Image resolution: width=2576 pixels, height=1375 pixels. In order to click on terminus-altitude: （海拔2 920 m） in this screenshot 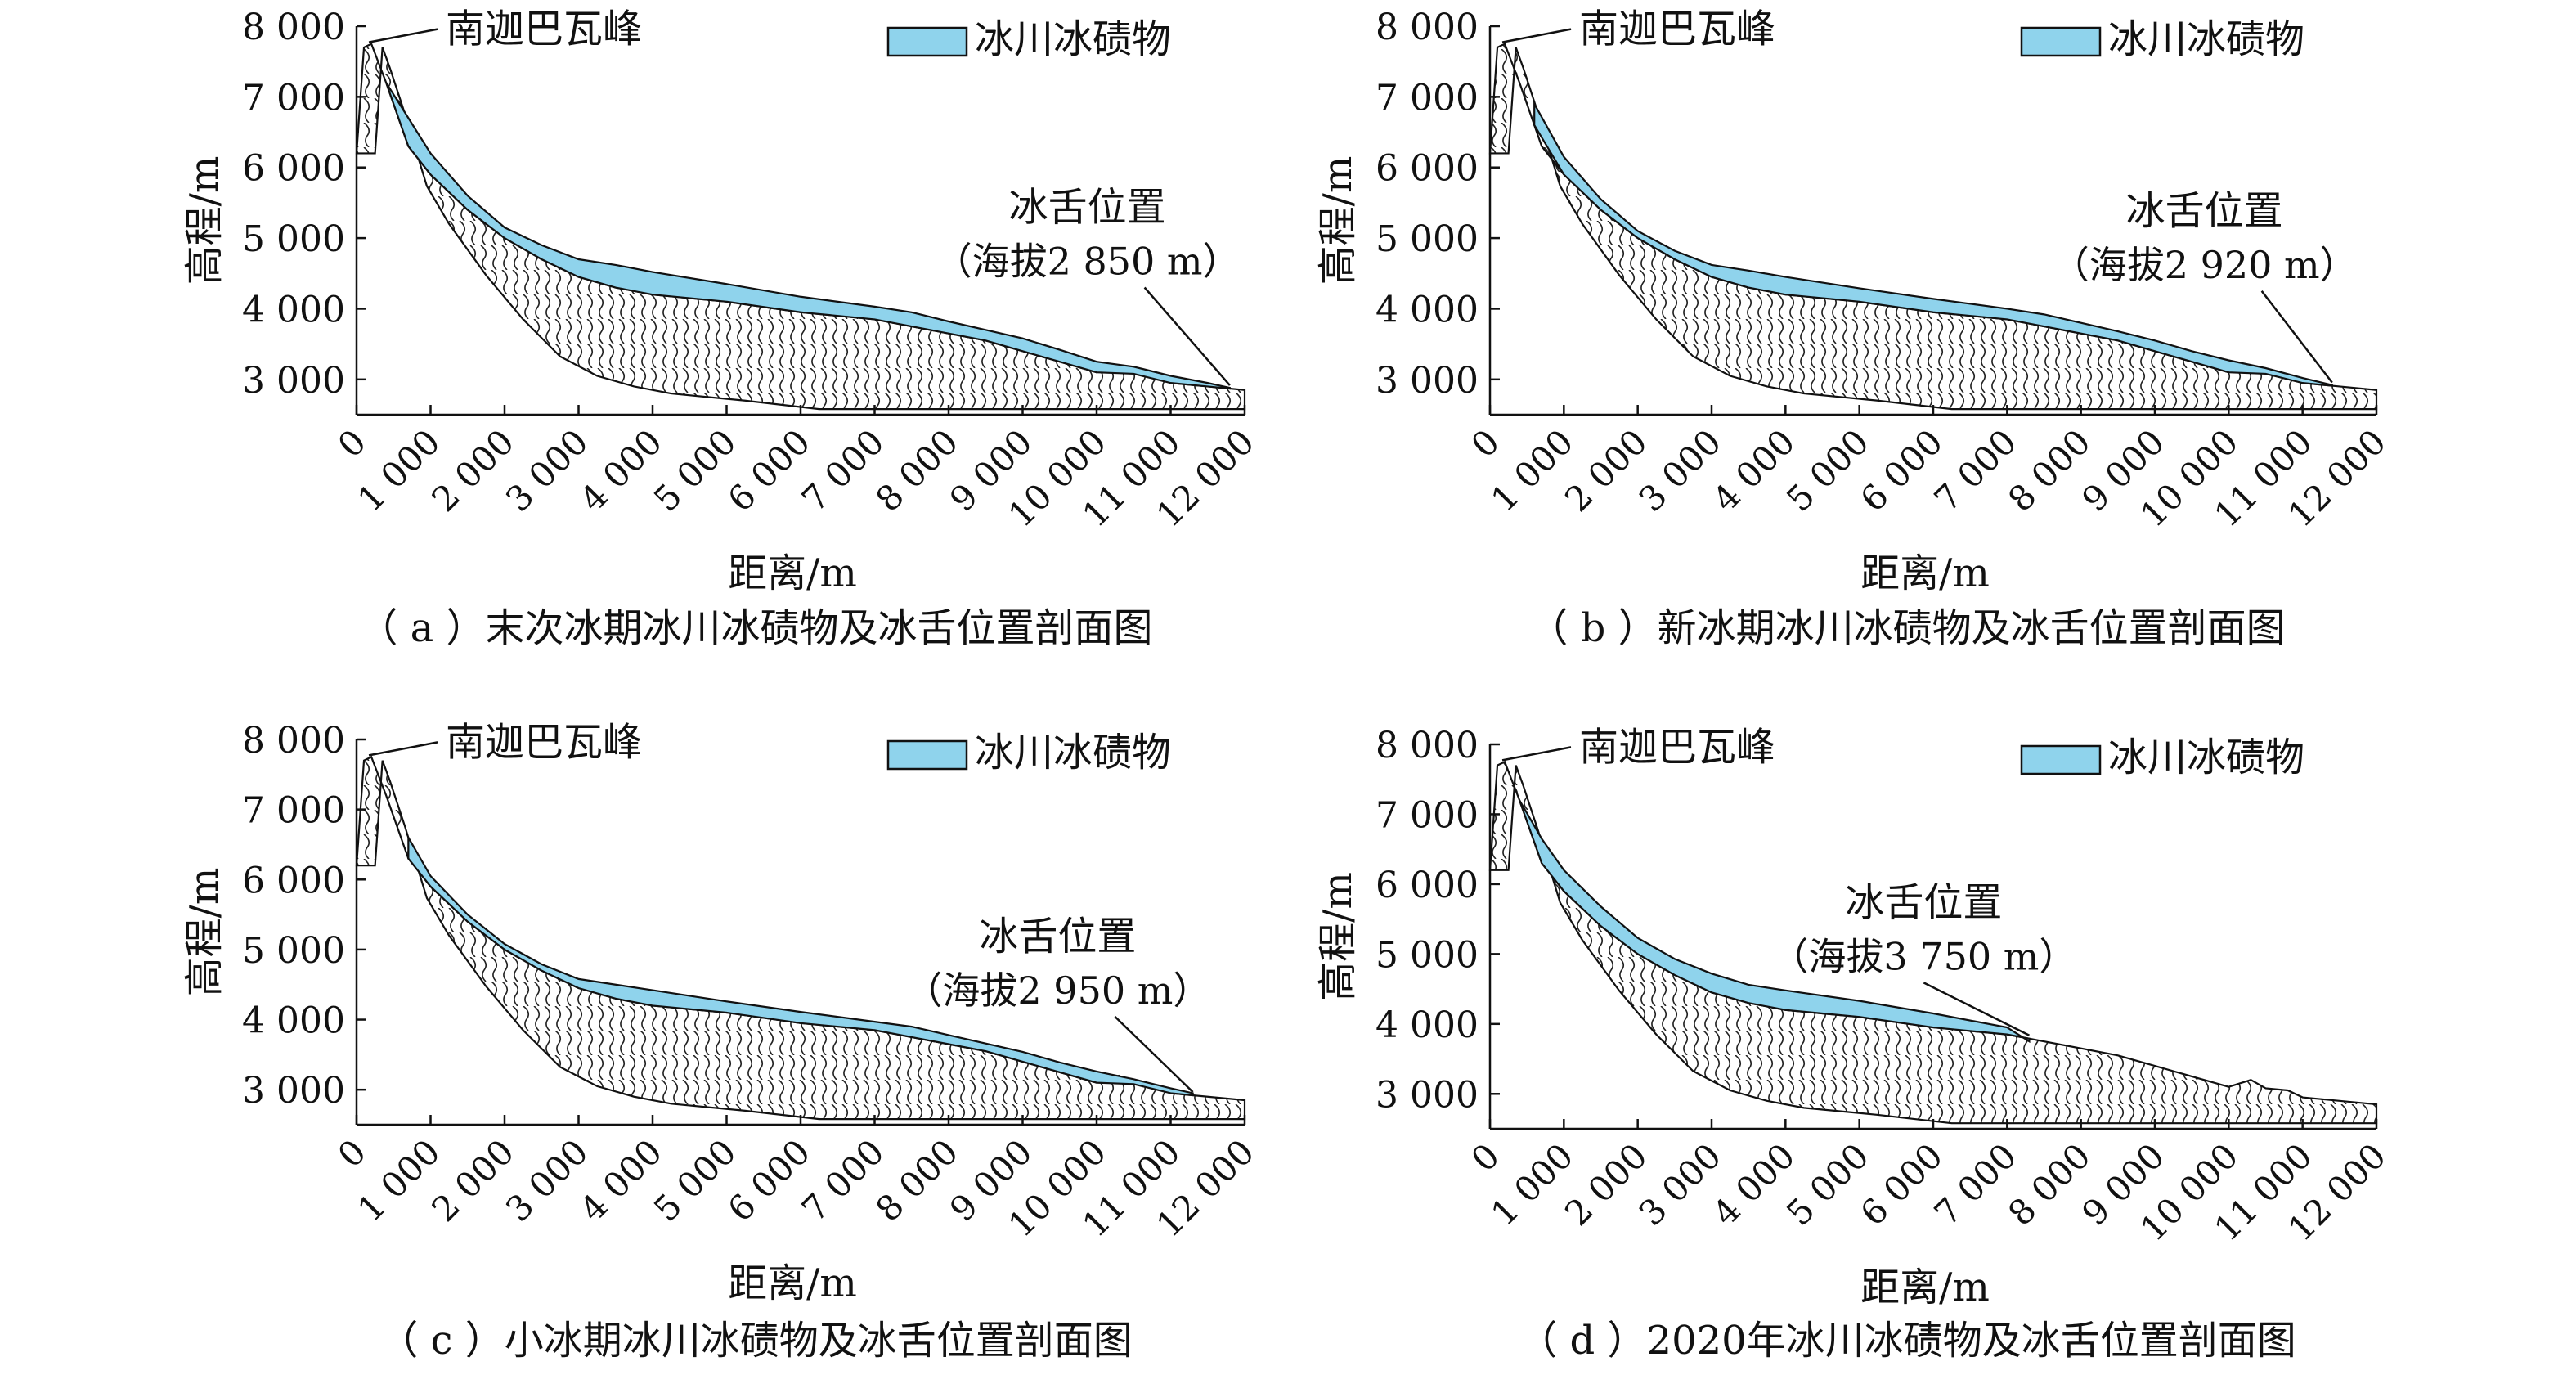, I will do `click(2205, 265)`.